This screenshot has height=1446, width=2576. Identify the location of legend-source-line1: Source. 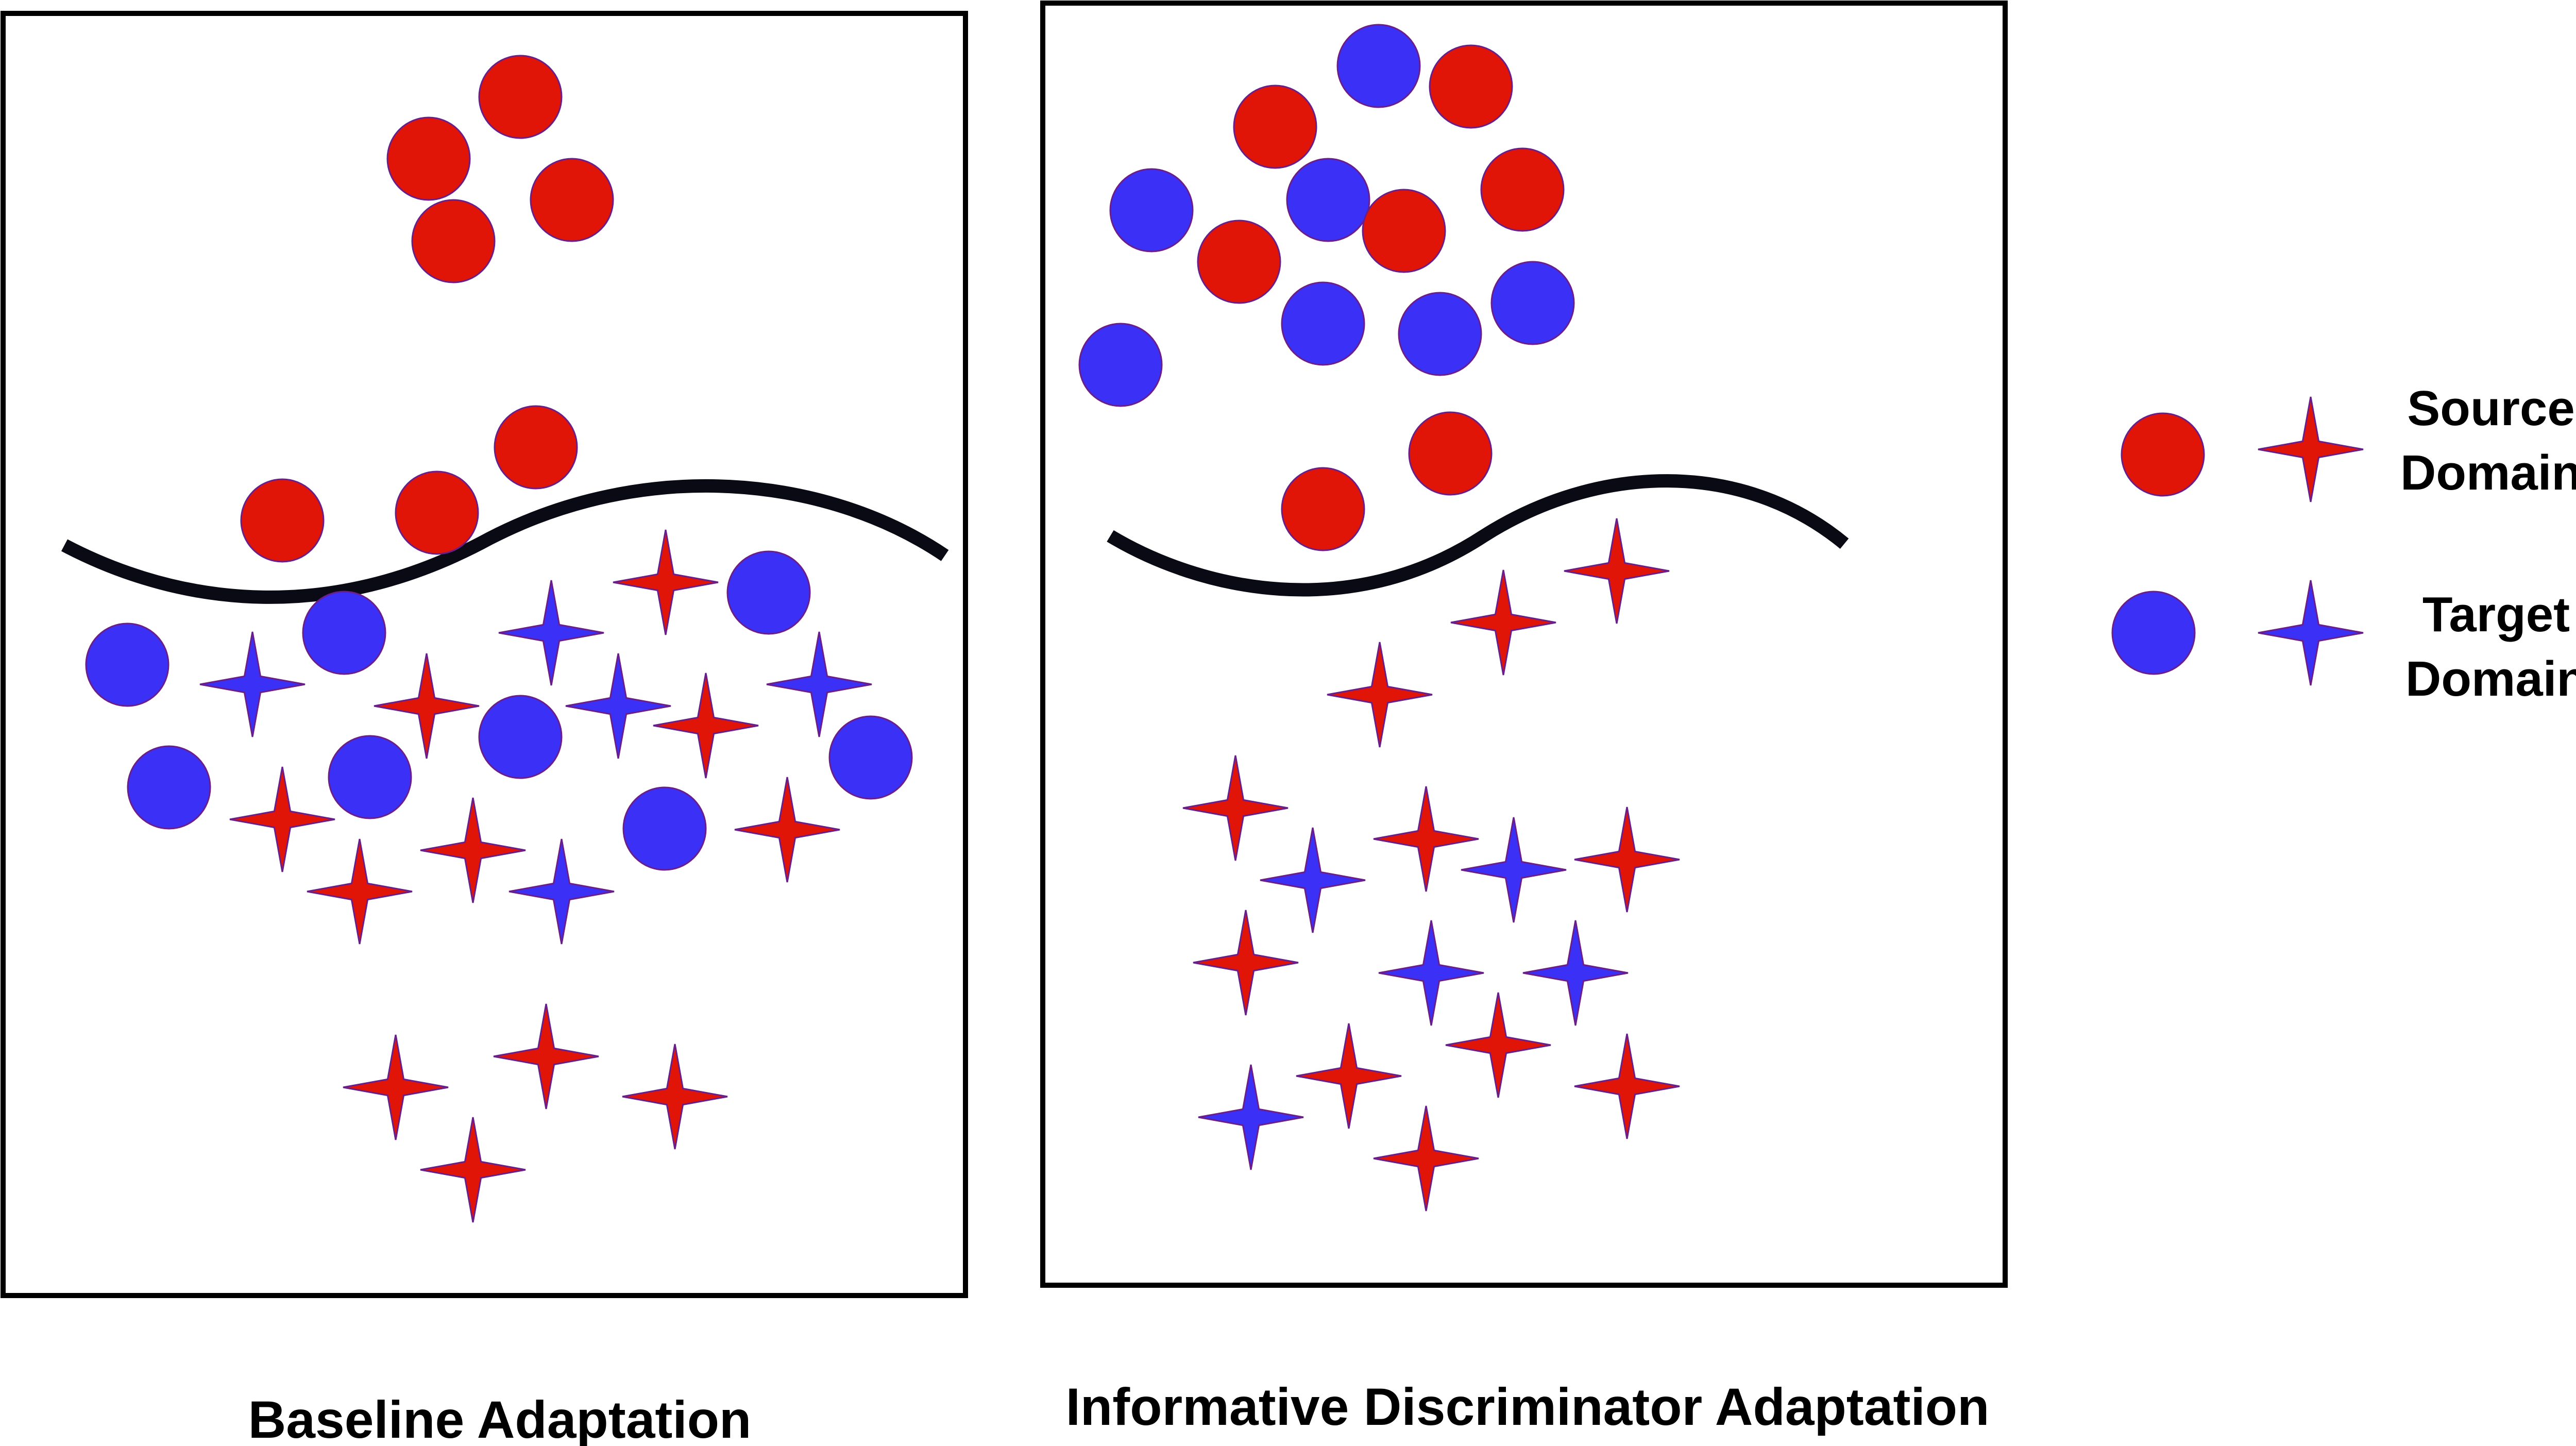
(2490, 408).